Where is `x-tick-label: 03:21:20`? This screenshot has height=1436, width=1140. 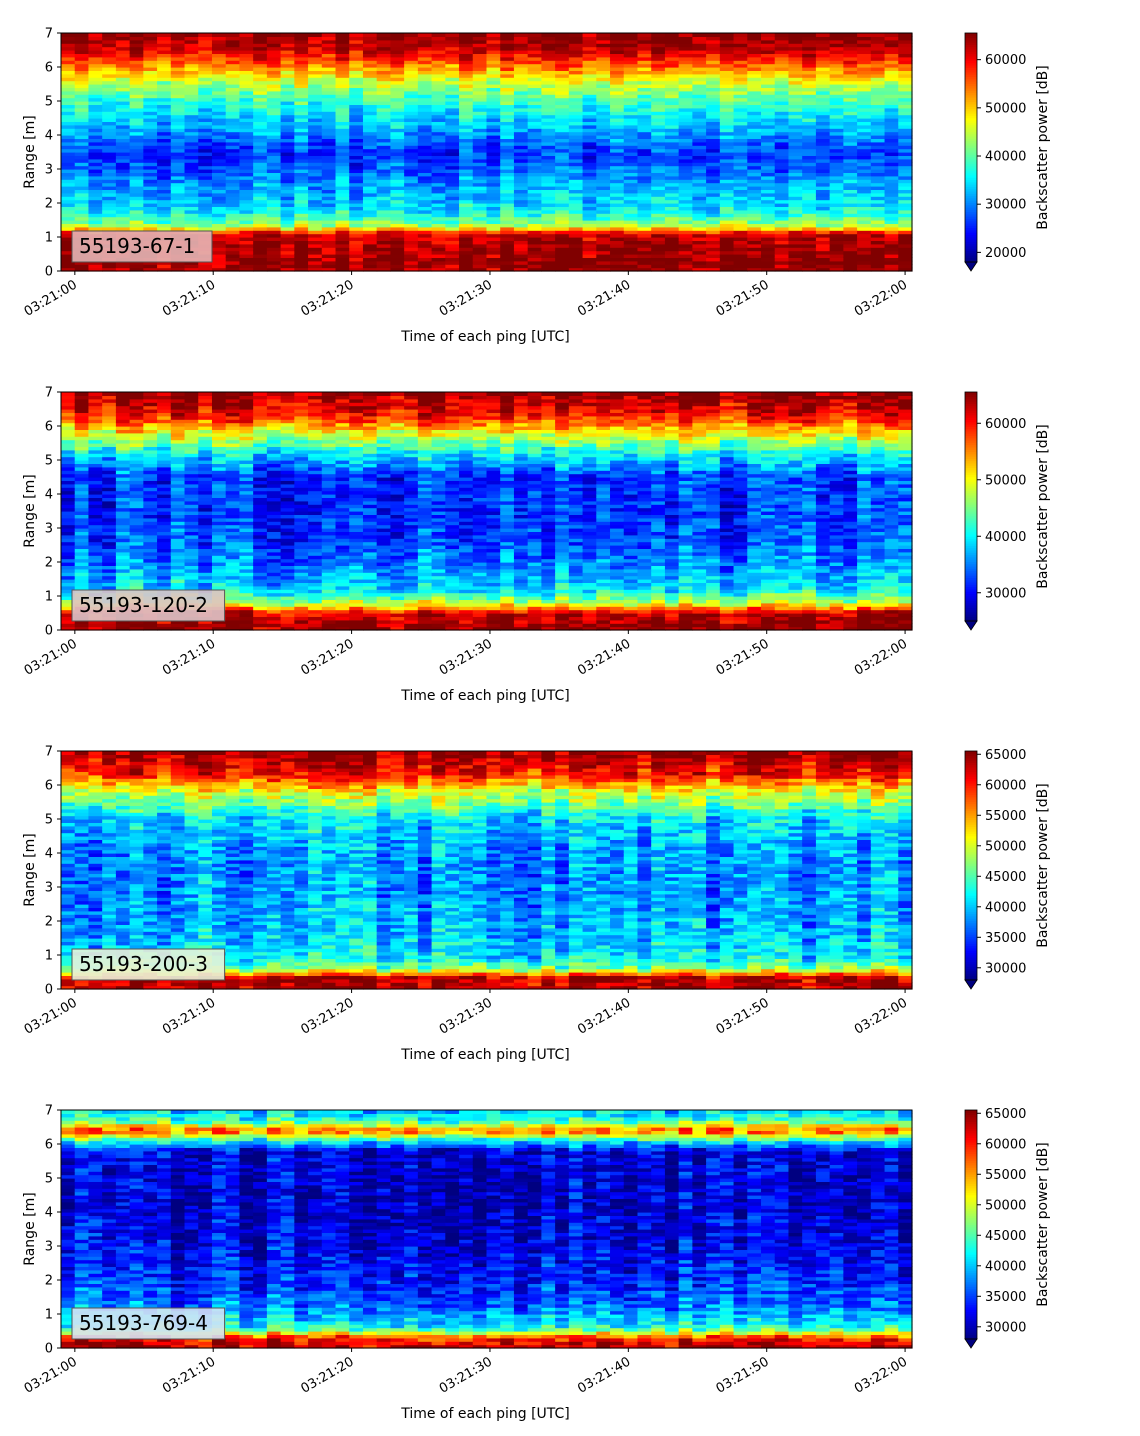
x-tick-label: 03:21:20 is located at coordinates (328, 298).